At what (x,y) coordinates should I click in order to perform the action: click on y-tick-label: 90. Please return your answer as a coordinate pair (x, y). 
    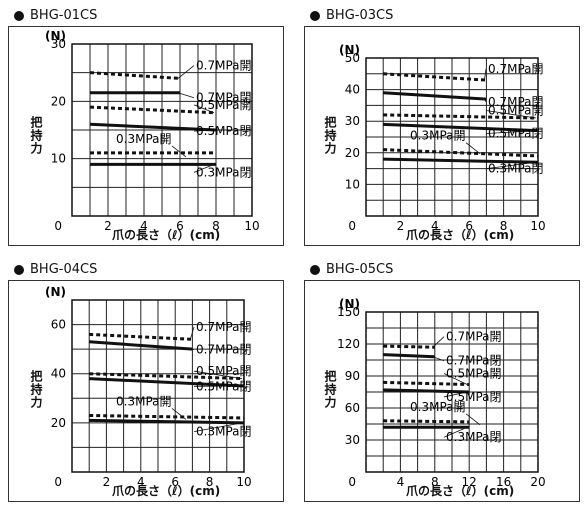
    Looking at the image, I should click on (352, 376).